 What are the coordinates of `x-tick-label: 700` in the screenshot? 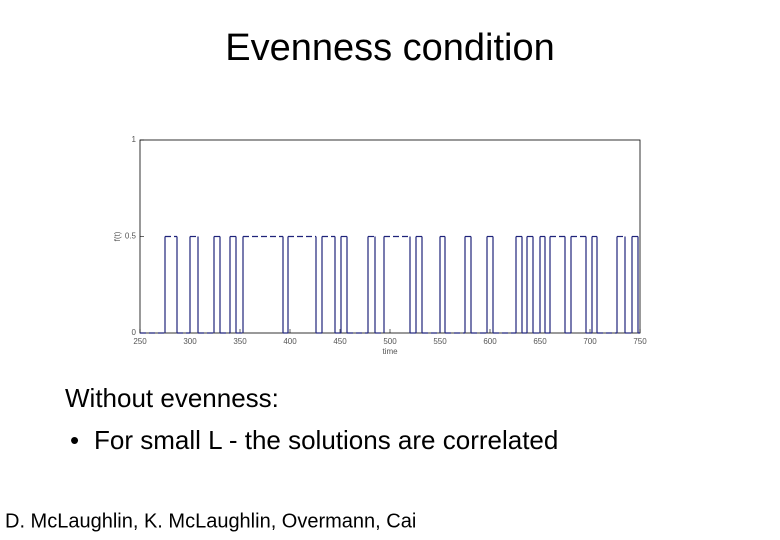 It's located at (590, 341).